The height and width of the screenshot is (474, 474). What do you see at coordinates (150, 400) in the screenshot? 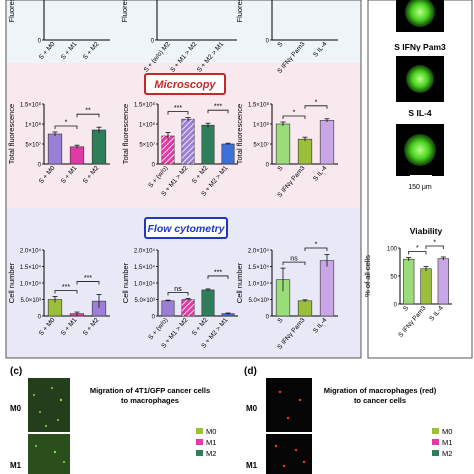
I see `panel-c-title-2: to macrophages` at bounding box center [150, 400].